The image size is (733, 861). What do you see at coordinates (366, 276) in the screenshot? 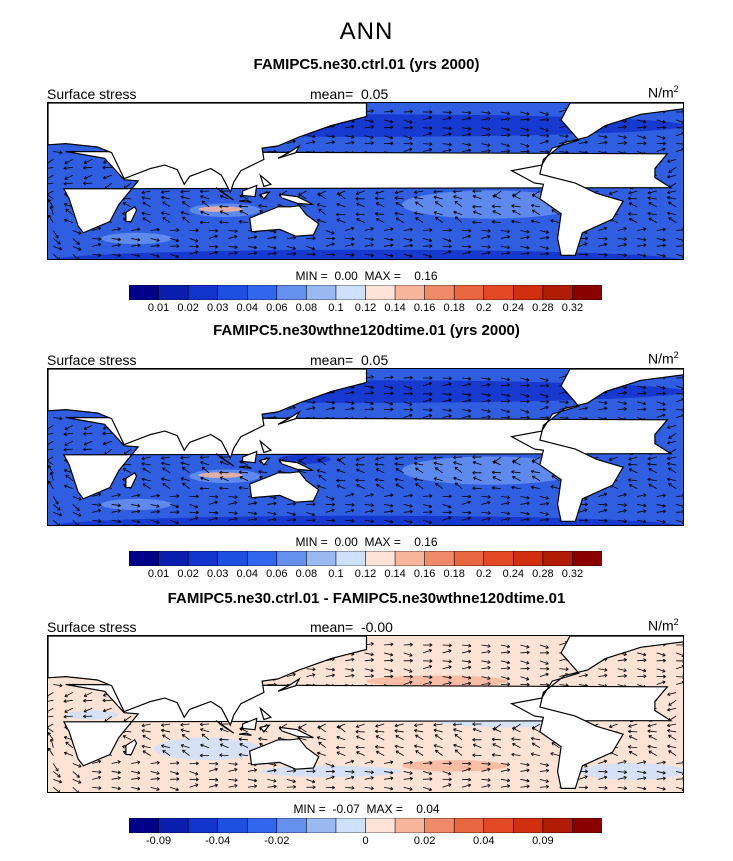
I see `panel-1-minmax: MIN = 0.00 MAX = 0.16` at bounding box center [366, 276].